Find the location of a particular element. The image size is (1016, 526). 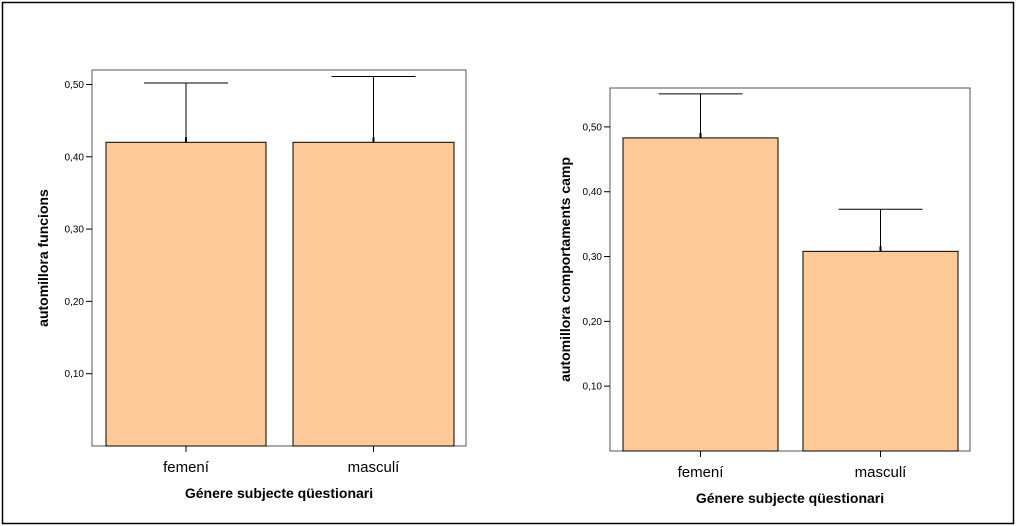

y-axis-title: automillora comportaments camp is located at coordinates (565, 269).